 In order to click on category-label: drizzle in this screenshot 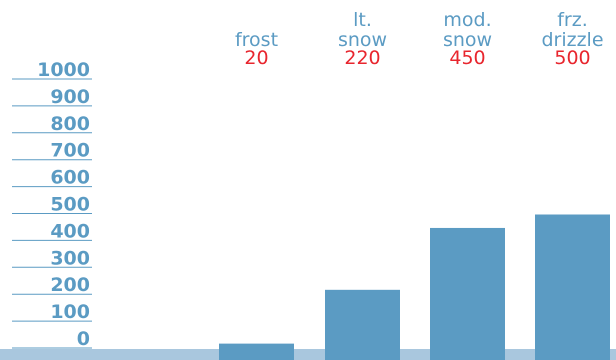, I will do `click(572, 40)`.